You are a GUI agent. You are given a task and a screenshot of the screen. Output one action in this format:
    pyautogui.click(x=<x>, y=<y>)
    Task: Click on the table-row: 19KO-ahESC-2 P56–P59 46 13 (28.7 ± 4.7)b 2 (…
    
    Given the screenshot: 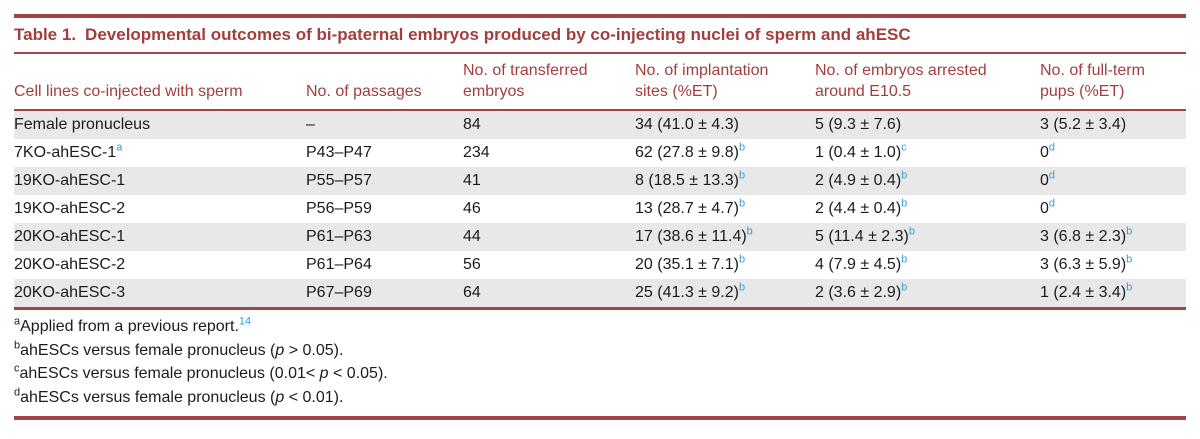 What is the action you would take?
    pyautogui.click(x=600, y=209)
    